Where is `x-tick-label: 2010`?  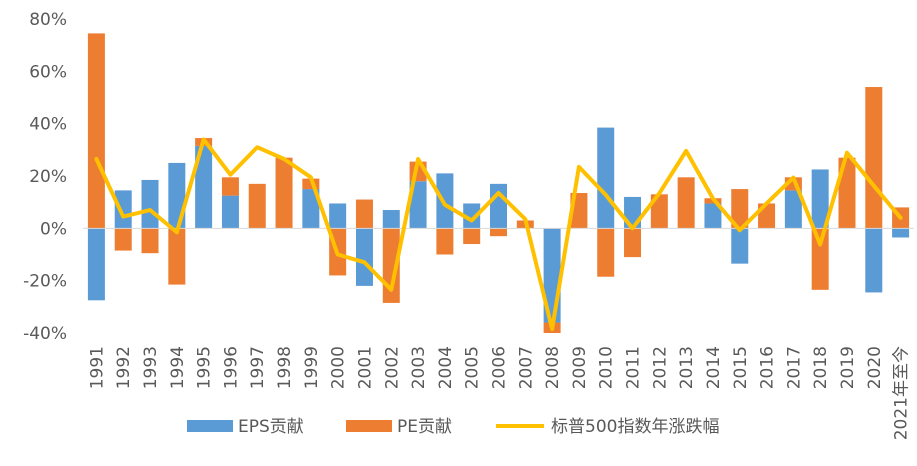
x-tick-label: 2010 is located at coordinates (607, 367).